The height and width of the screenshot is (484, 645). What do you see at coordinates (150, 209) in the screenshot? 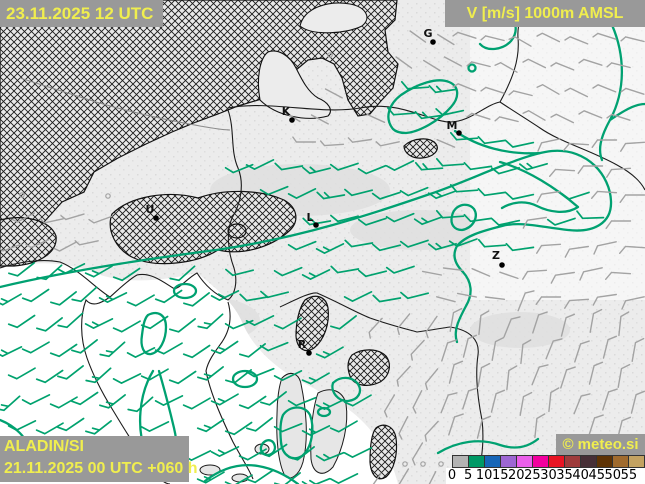
I see `city-label: U` at bounding box center [150, 209].